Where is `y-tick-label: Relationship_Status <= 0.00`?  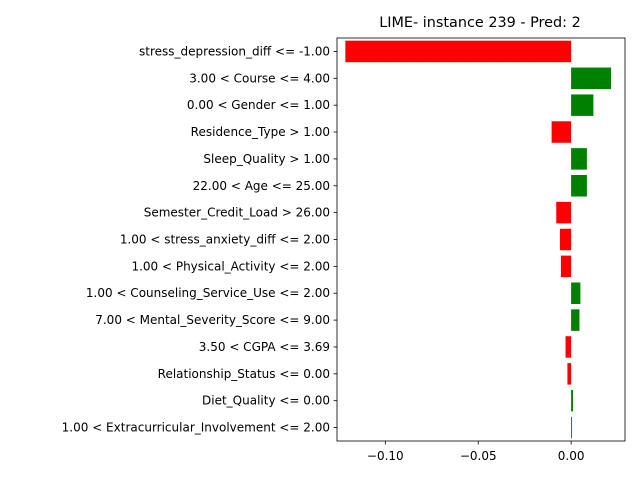
y-tick-label: Relationship_Status <= 0.00 is located at coordinates (244, 374).